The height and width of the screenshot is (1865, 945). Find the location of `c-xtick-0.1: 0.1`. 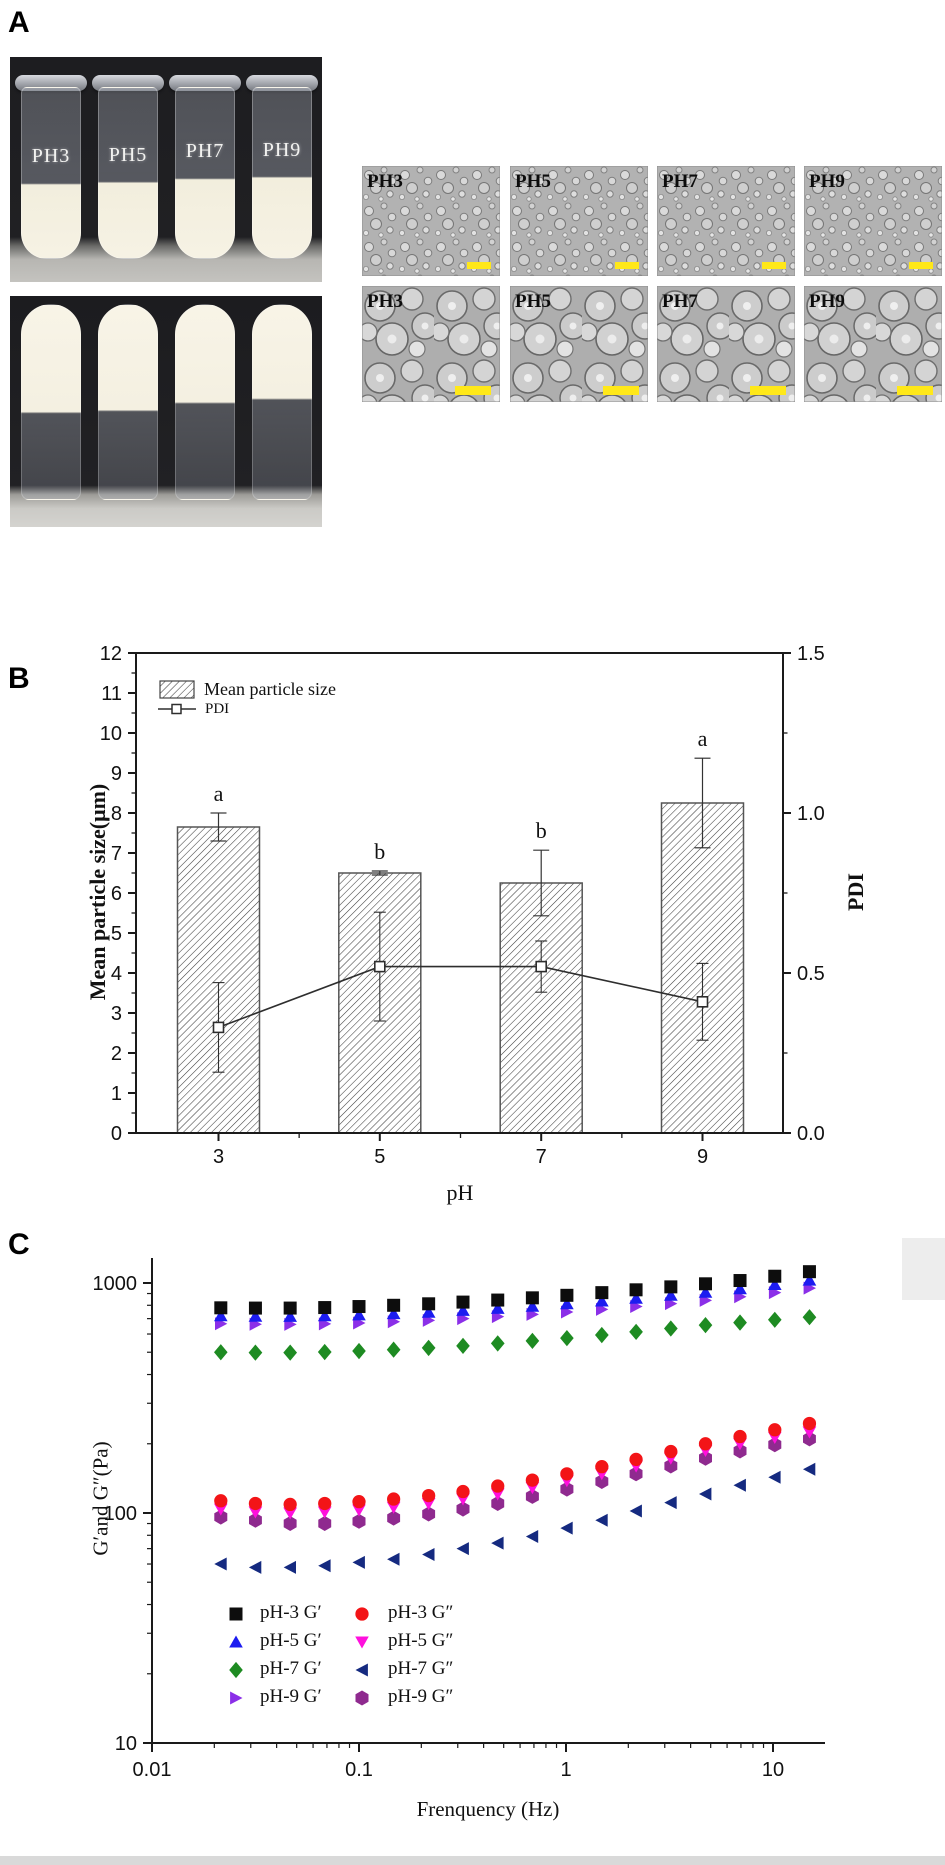

c-xtick-0.1: 0.1 is located at coordinates (359, 1770).